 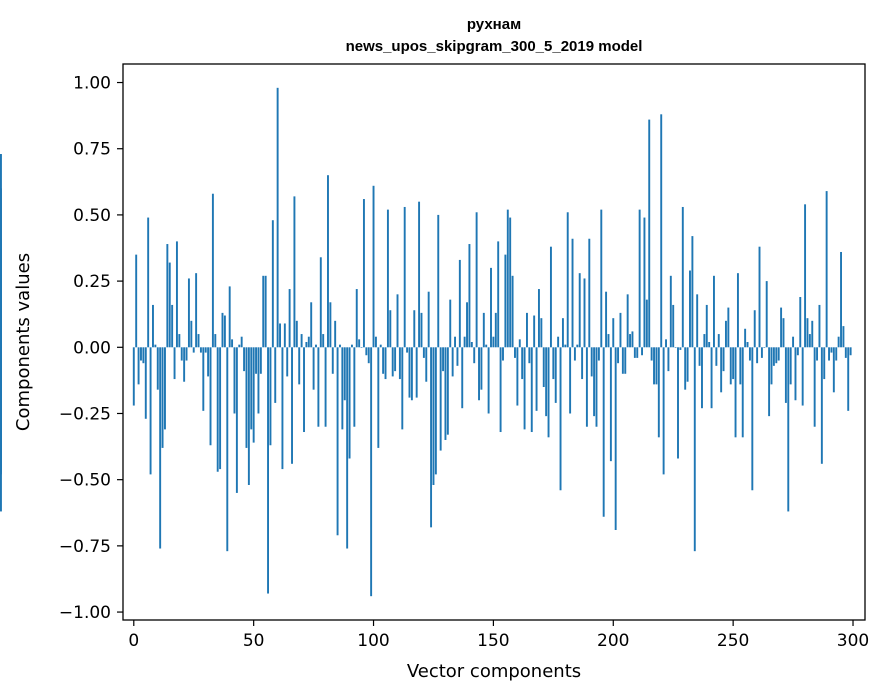 What do you see at coordinates (92, 150) in the screenshot?
I see `y-tick-label: 0.75` at bounding box center [92, 150].